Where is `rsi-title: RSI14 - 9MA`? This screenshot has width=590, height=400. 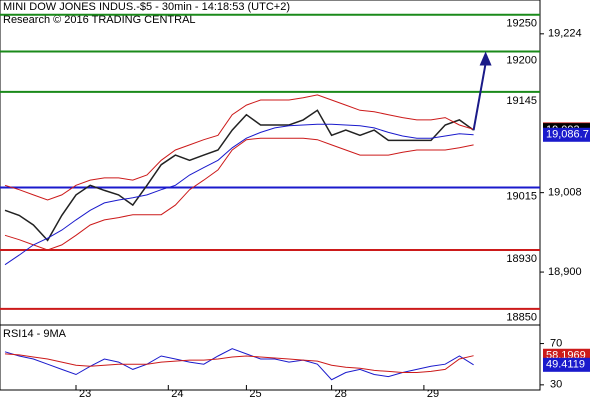 rsi-title: RSI14 - 9MA is located at coordinates (35, 334).